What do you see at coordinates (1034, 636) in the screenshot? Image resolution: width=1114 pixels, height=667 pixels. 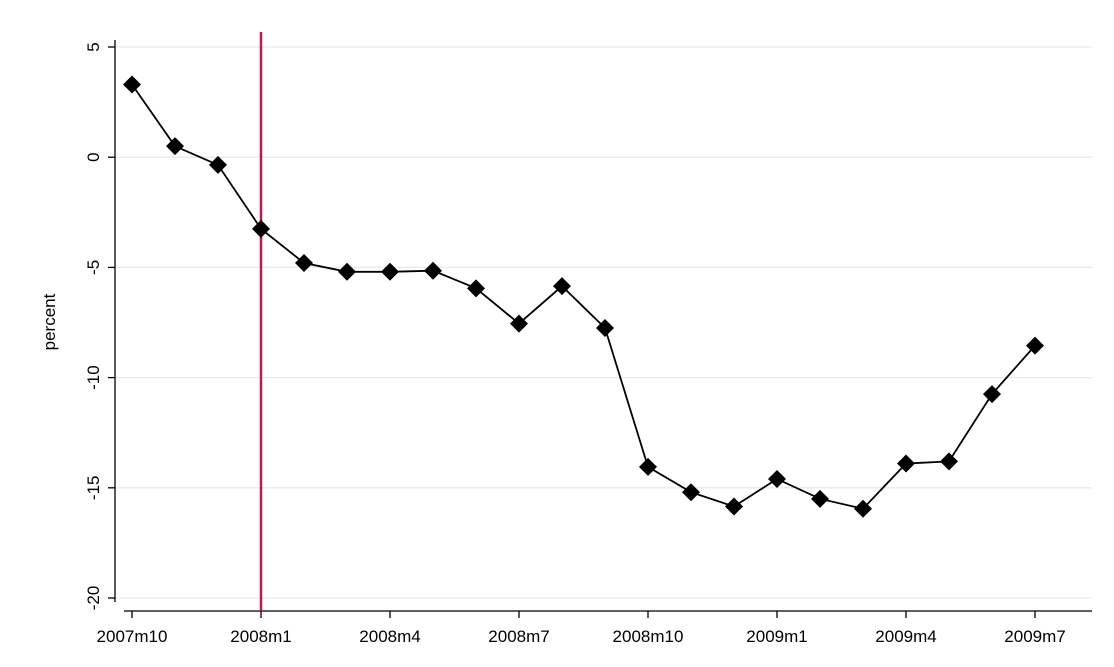 I see `x-tick-label: 2009m7` at bounding box center [1034, 636].